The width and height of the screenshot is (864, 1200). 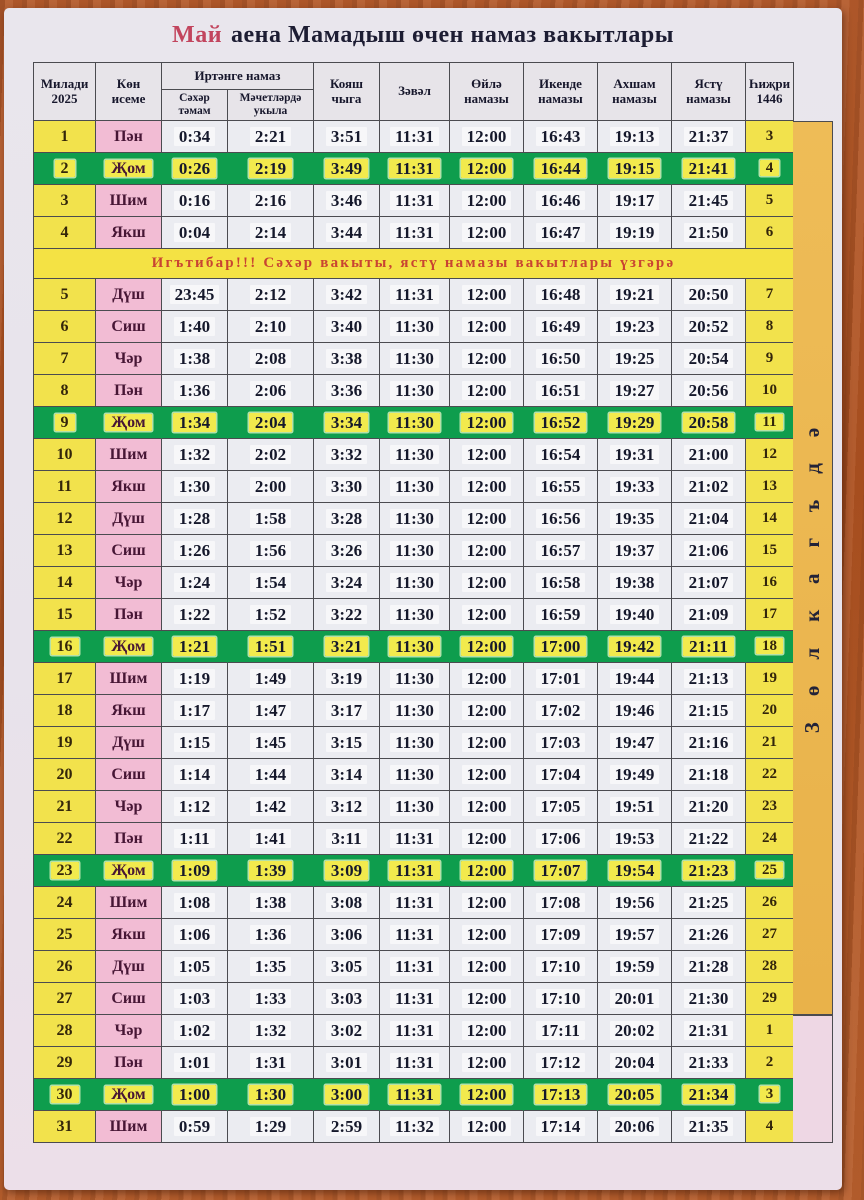 I want to click on date-cell: 3, so click(x=65, y=201).